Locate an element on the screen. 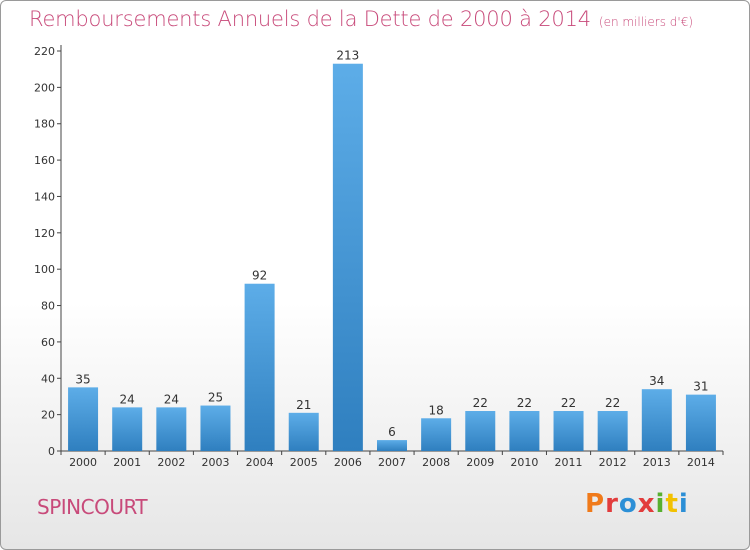  x-tick-label: 2008 is located at coordinates (436, 462).